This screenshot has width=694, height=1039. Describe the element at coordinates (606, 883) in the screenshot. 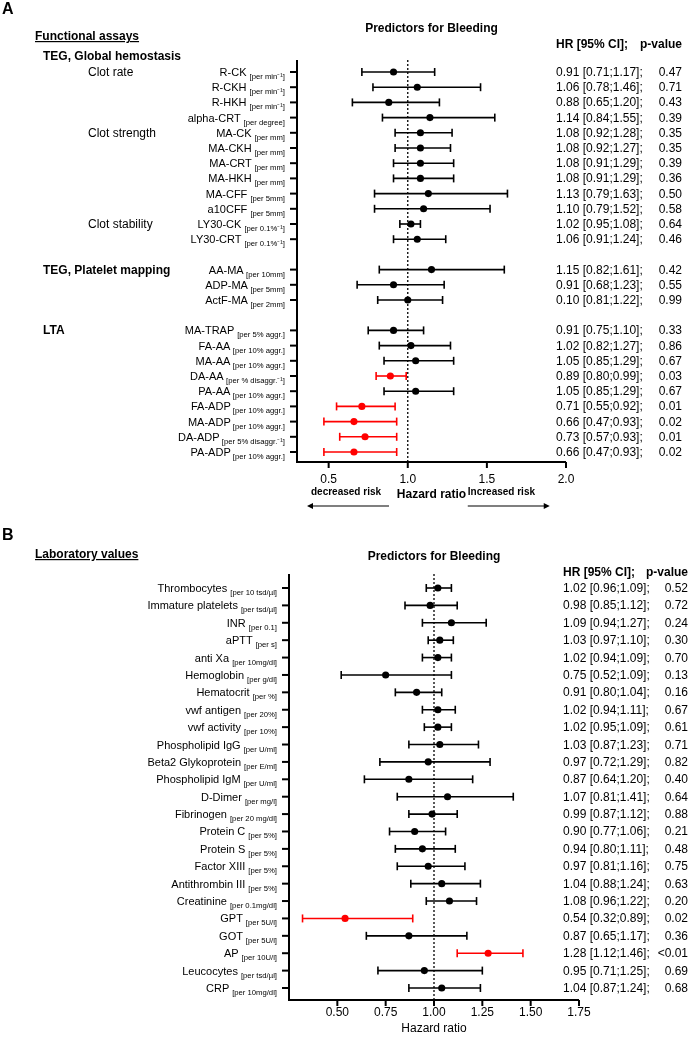

I see `data-label: 1.04 [0.88;1.24];` at that location.